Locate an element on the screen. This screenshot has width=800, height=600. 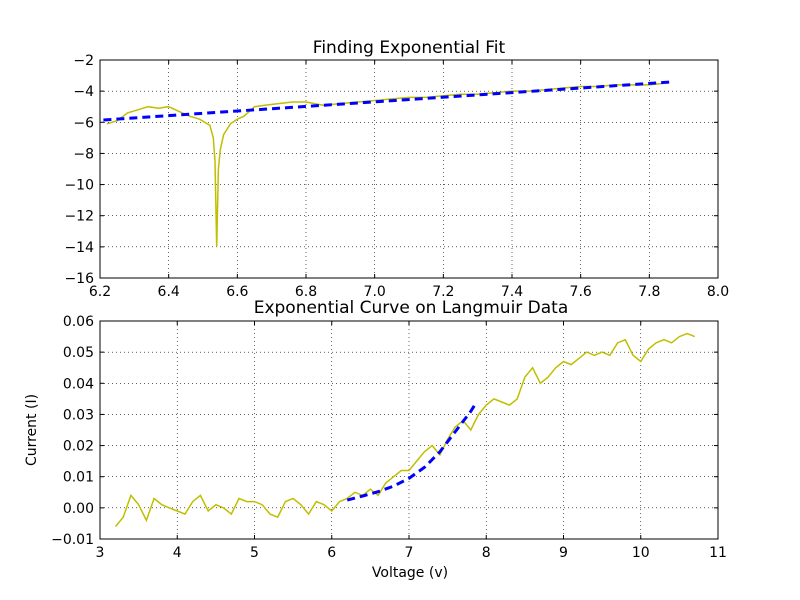
x-tick-label: 10 is located at coordinates (641, 553).